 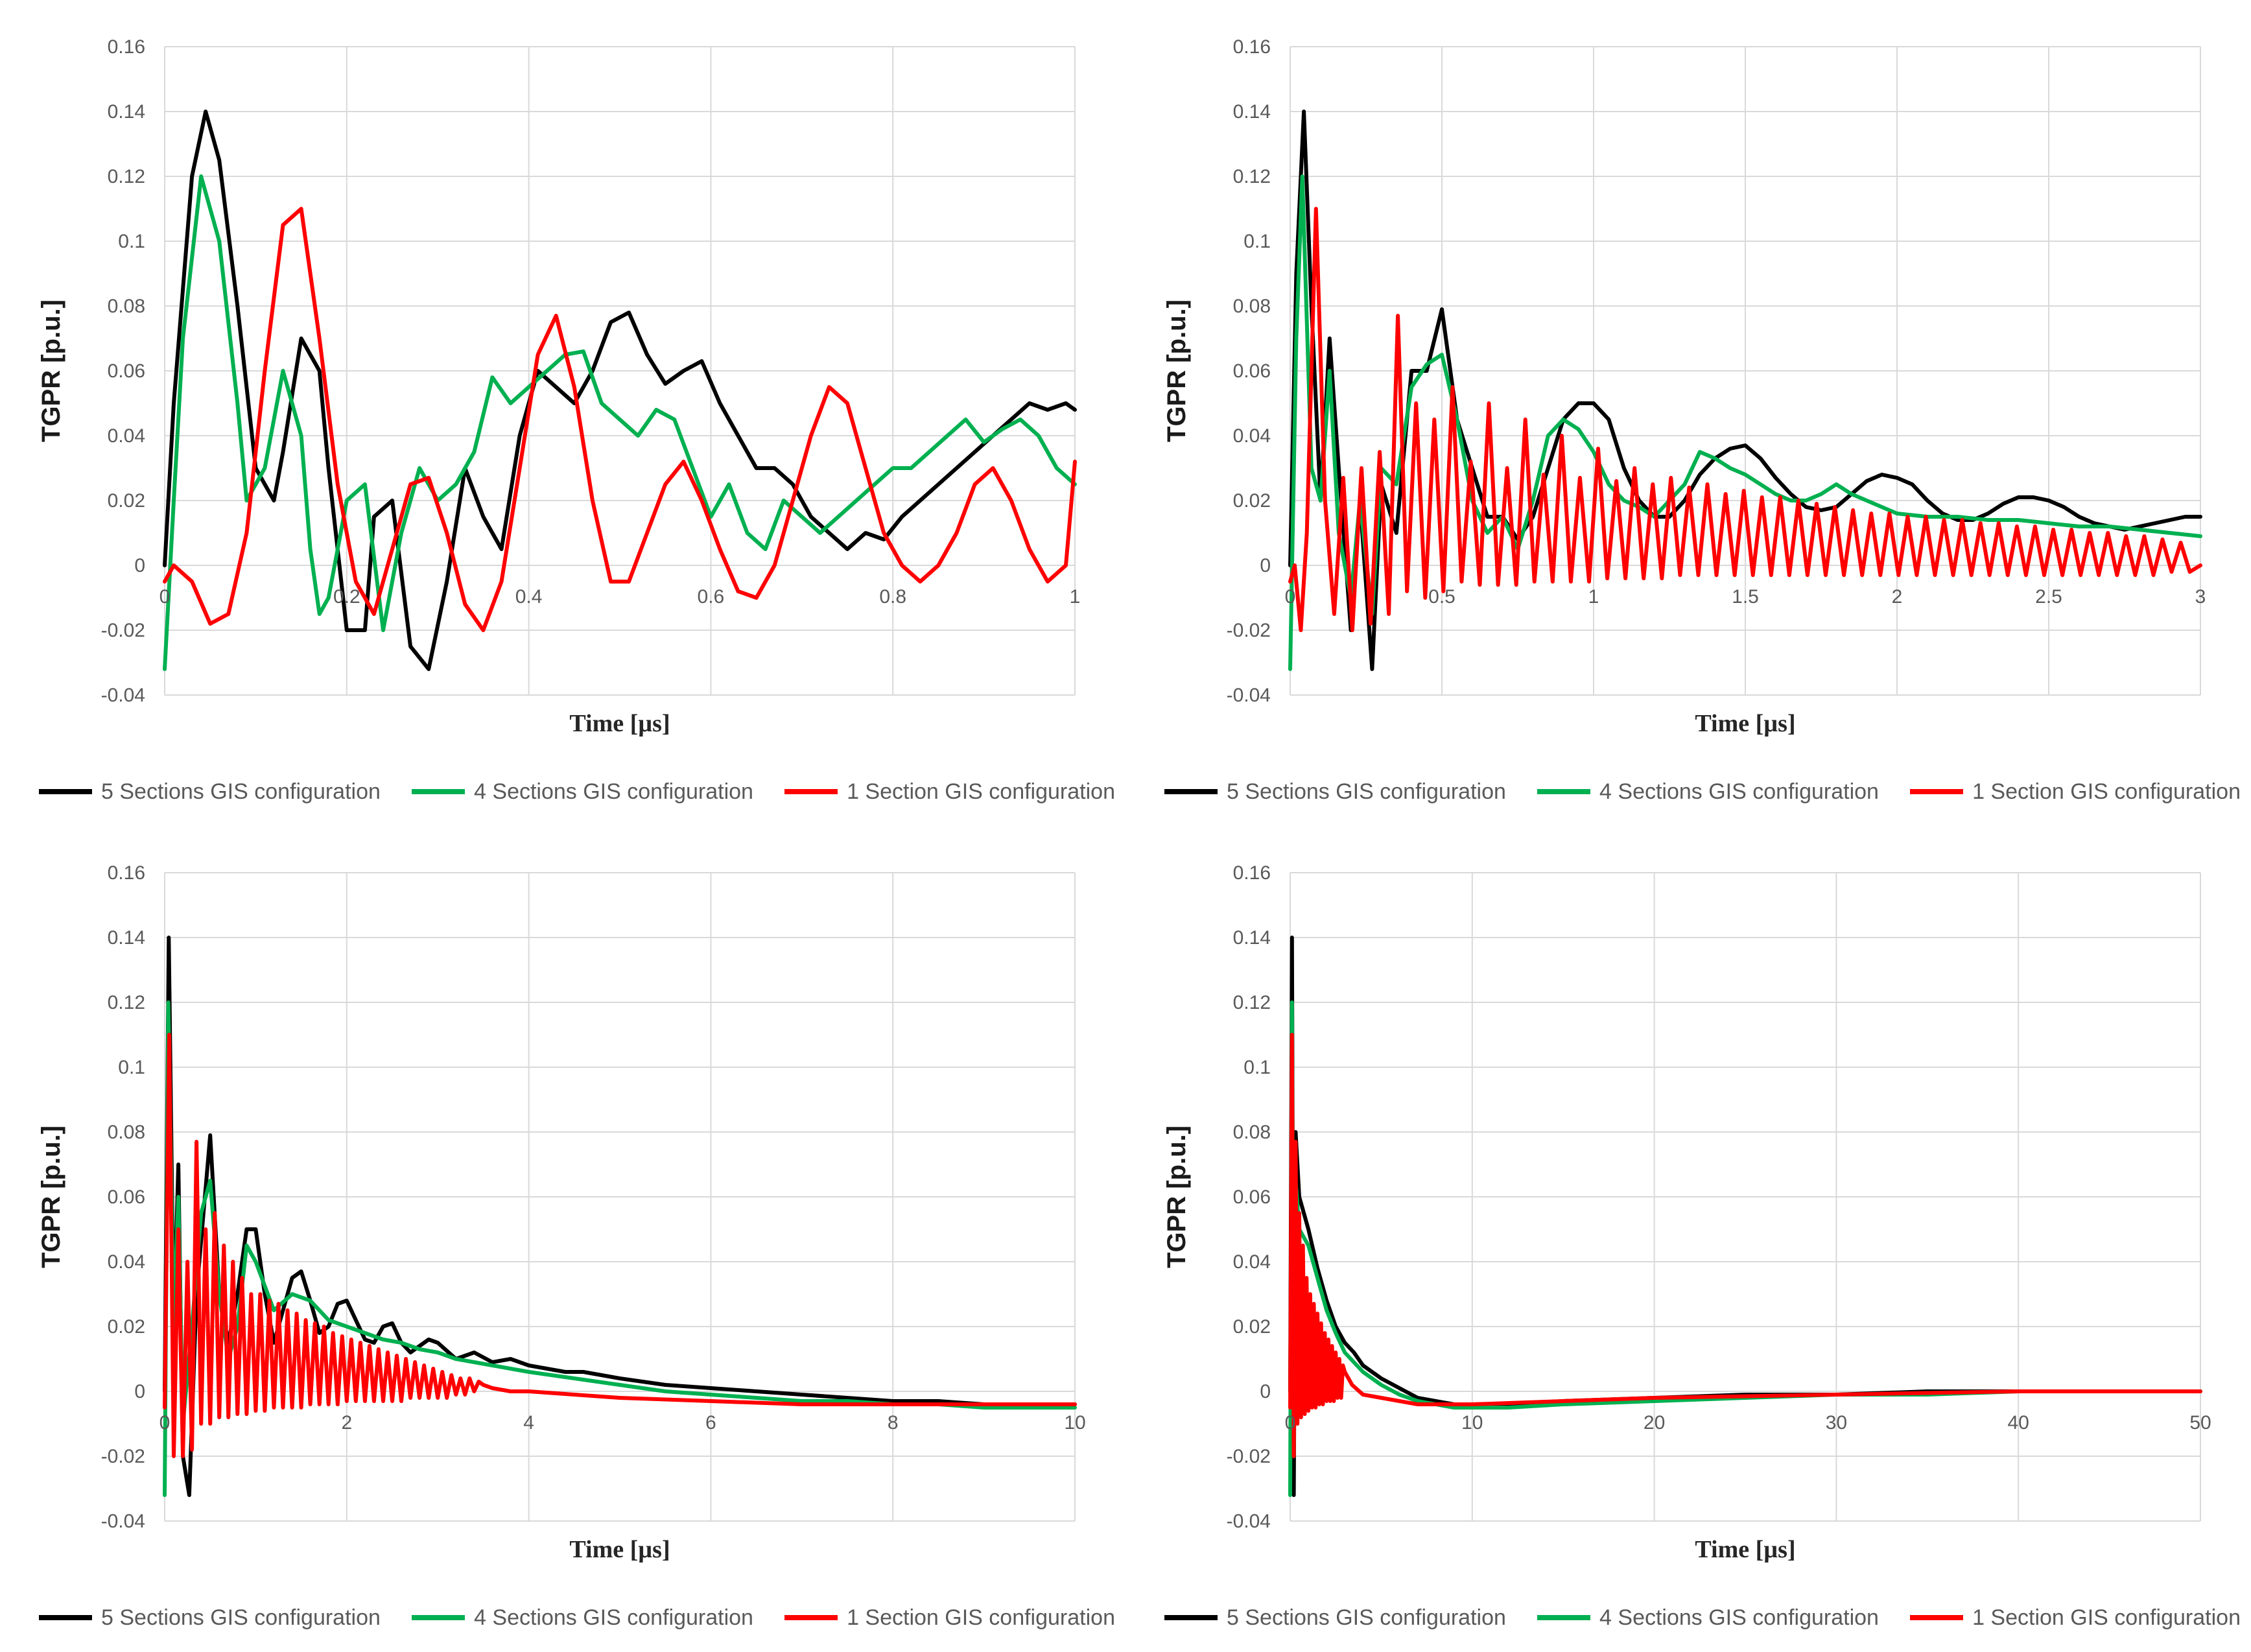 I want to click on chart-1-ytick-label: 0.12, so click(x=126, y=177).